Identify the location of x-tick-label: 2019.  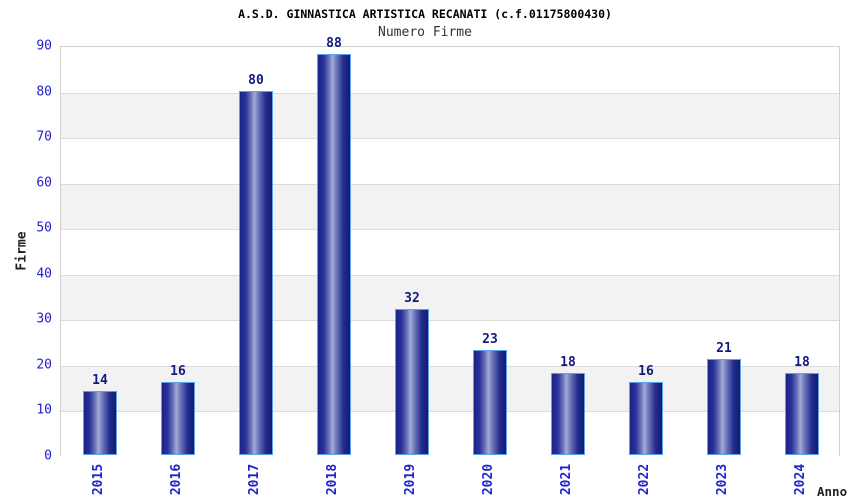
(411, 479).